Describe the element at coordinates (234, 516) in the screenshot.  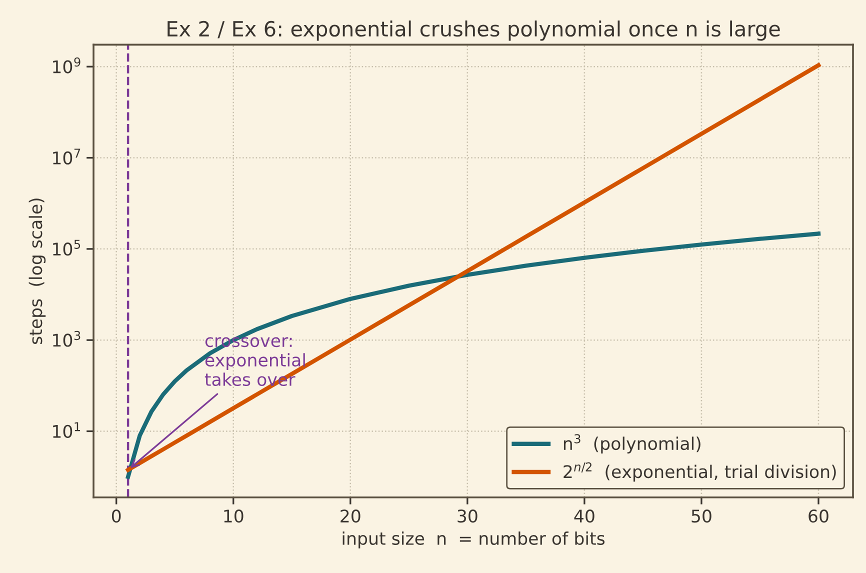
I see `x-tick-label: 10` at that location.